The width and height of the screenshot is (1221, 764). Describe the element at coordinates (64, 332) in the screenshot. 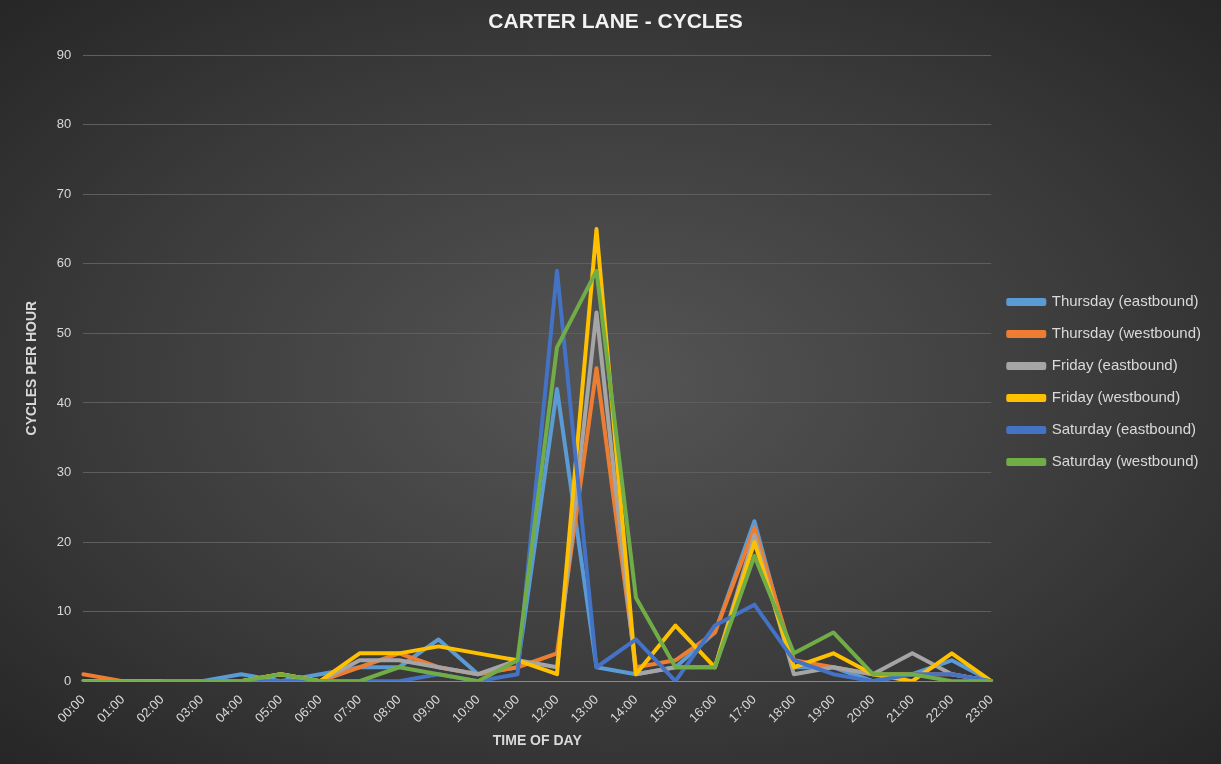

I see `y-tick-label: 50` at that location.